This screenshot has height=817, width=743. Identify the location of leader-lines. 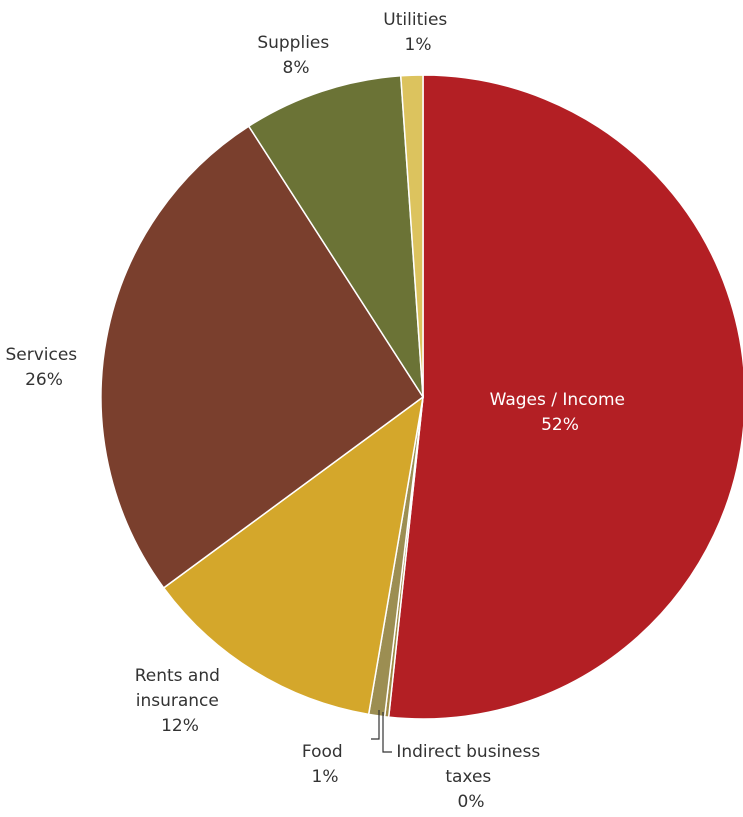
(381, 731).